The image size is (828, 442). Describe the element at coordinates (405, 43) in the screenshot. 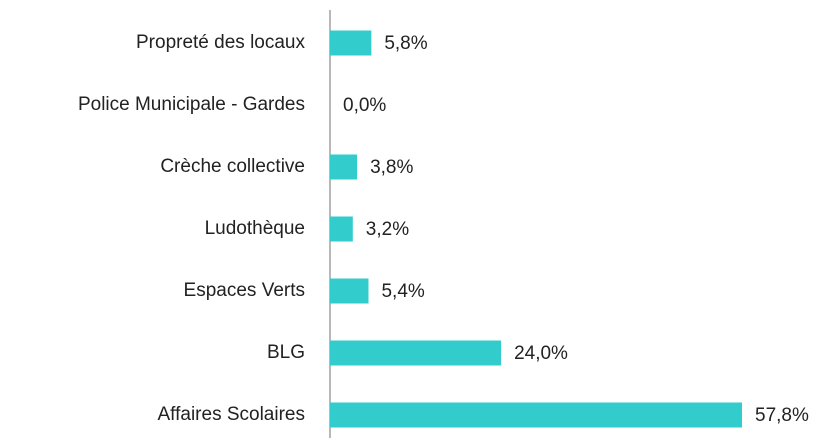

I see `value-label: 5,8%` at that location.